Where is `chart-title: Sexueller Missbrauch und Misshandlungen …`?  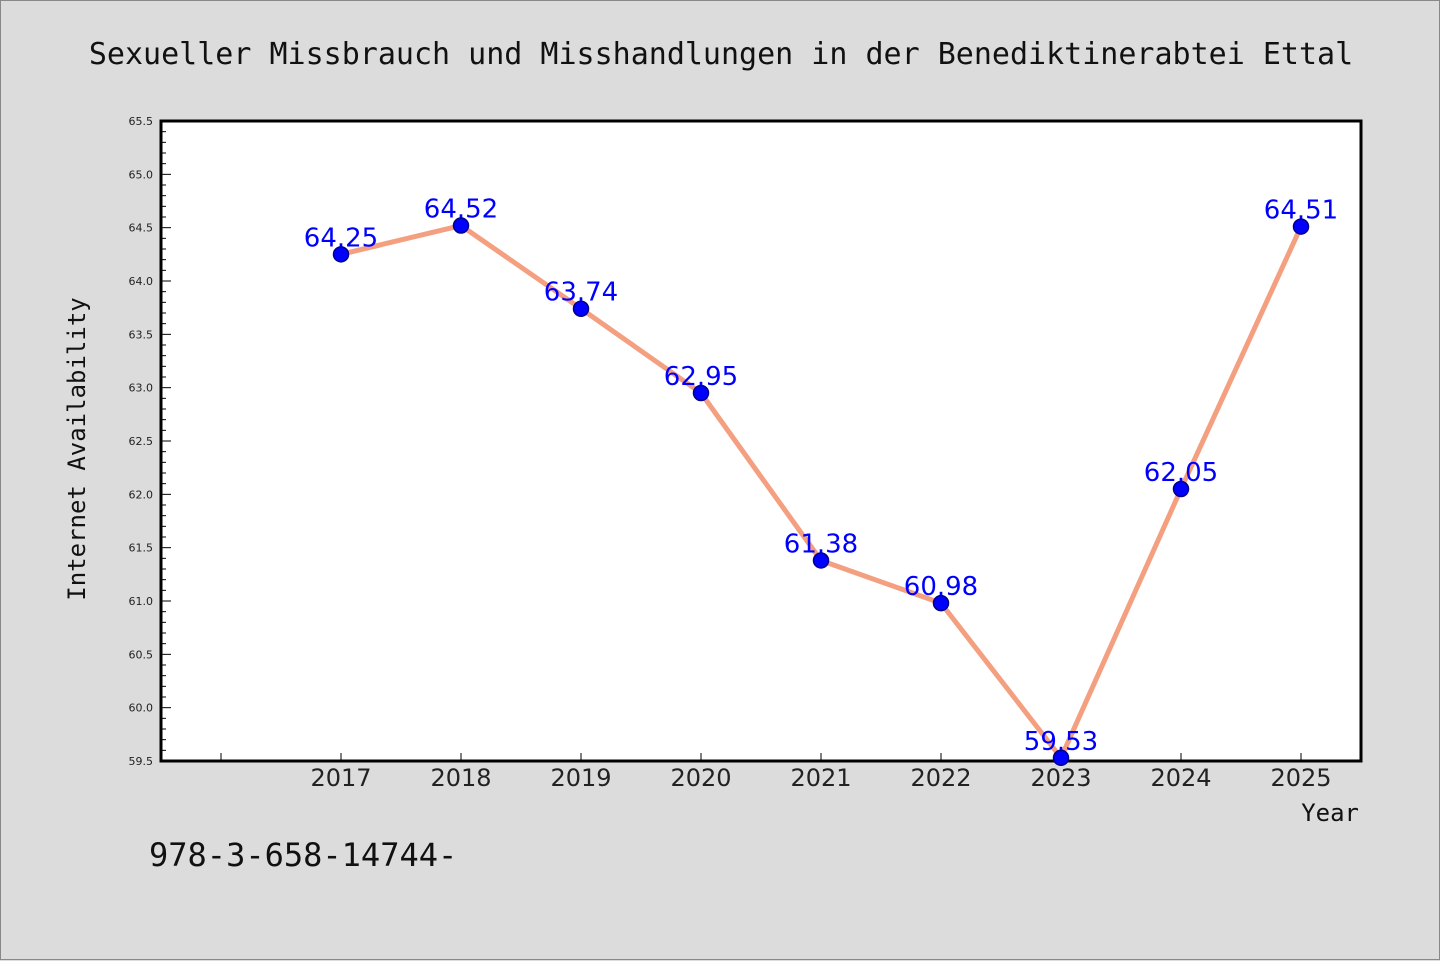 chart-title: Sexueller Missbrauch und Misshandlungen … is located at coordinates (721, 54).